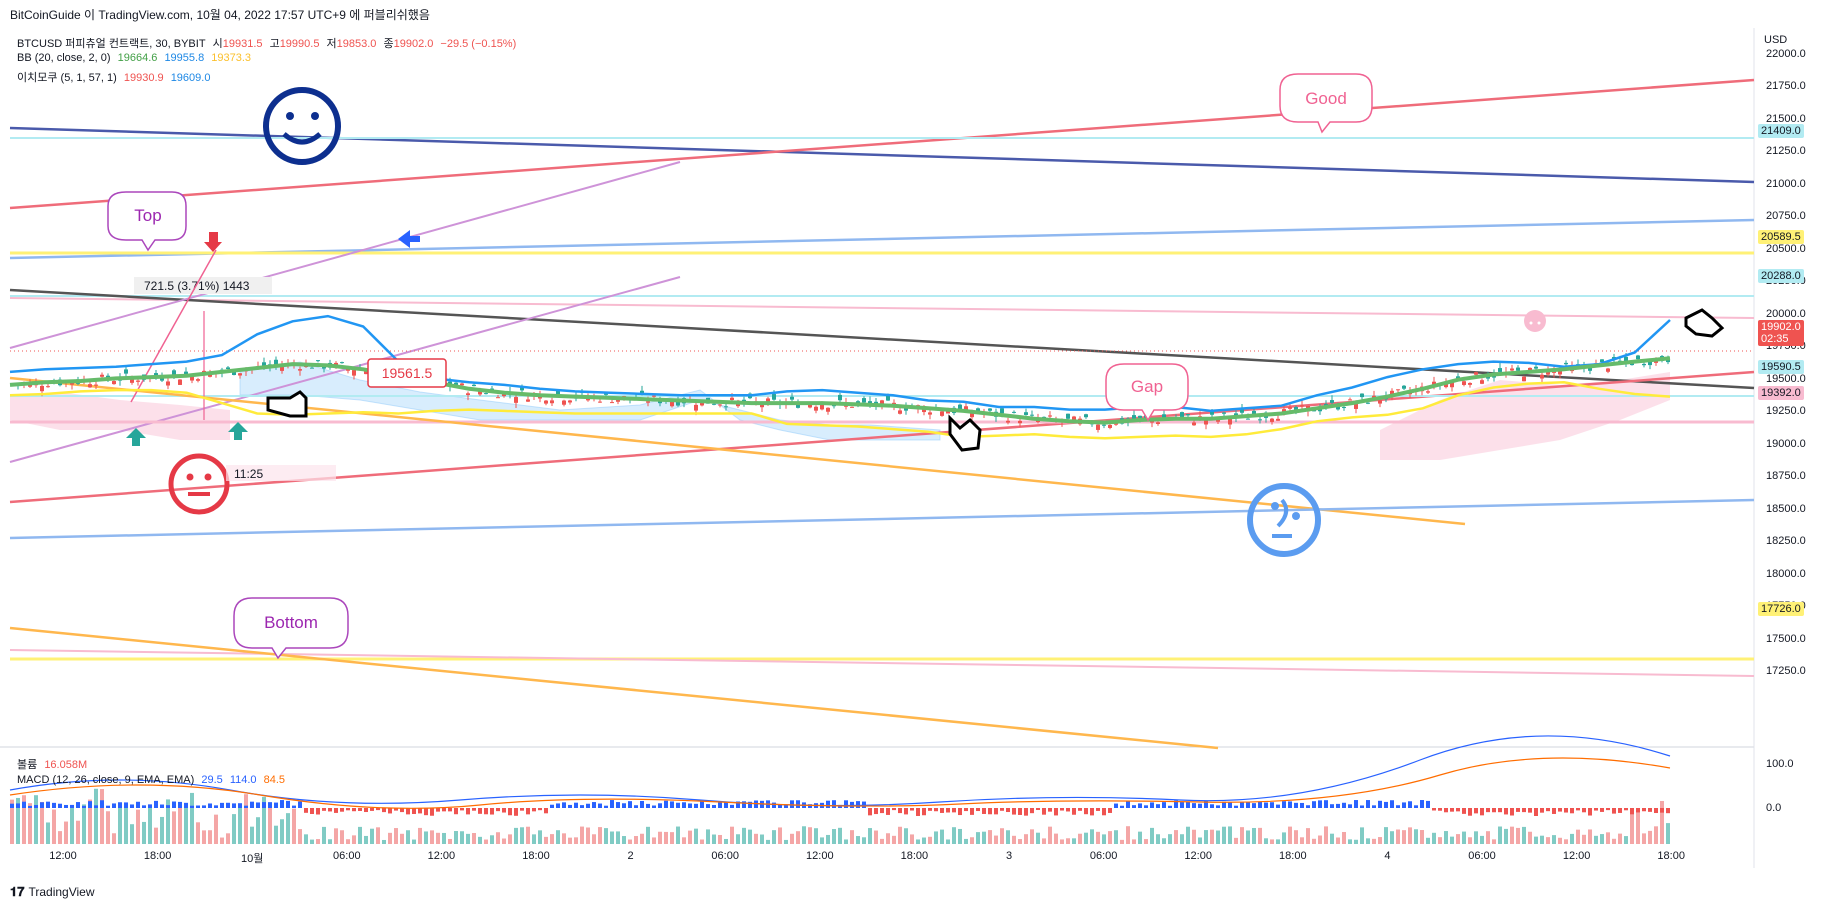 This screenshot has height=907, width=1834. I want to click on close-label: 종, so click(388, 44).